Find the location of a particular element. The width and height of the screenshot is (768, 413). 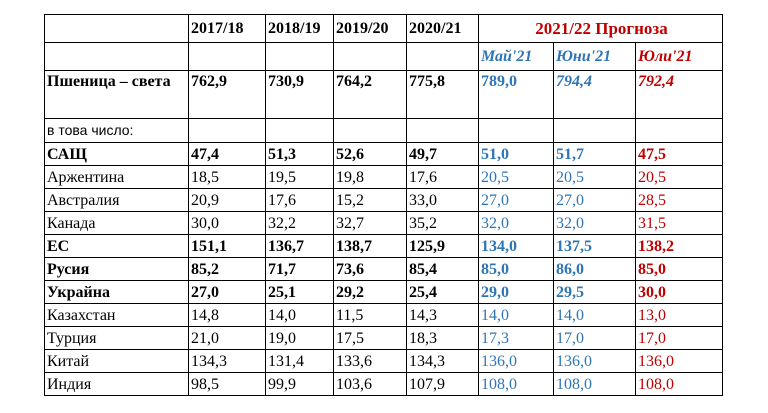

value-cell: 29,0 is located at coordinates (516, 292).